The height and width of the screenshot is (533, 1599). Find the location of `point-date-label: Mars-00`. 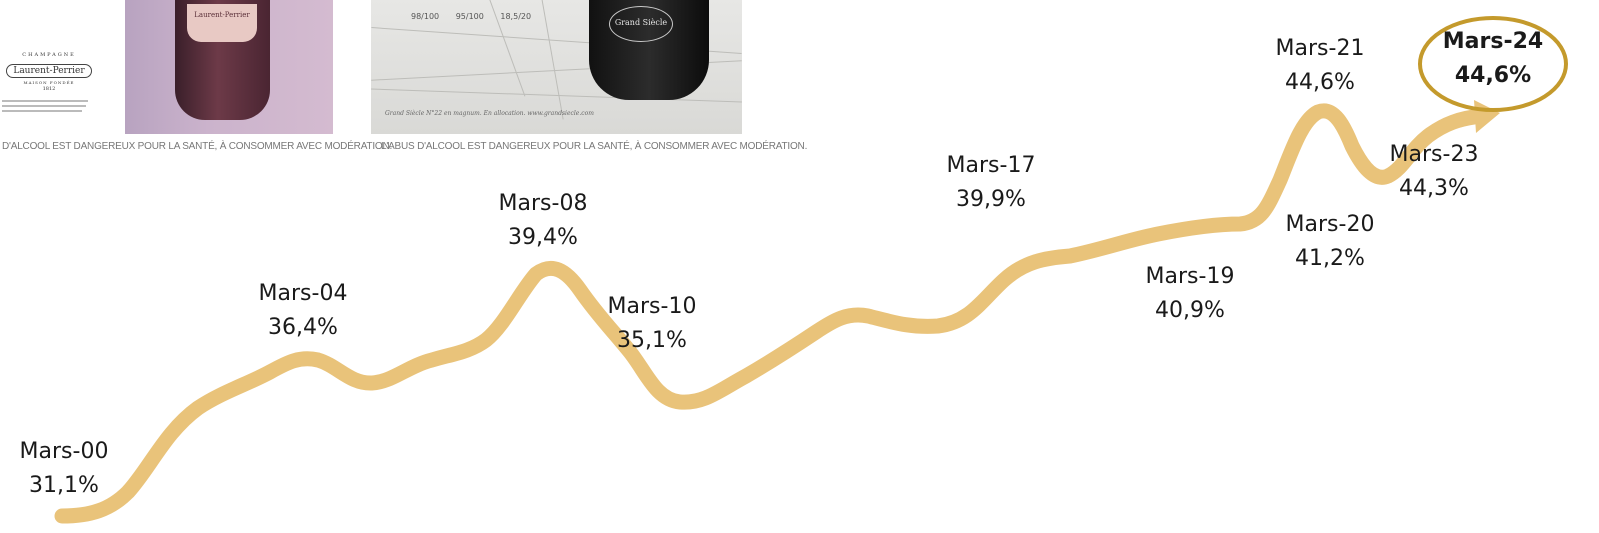

point-date-label: Mars-00 is located at coordinates (64, 451).